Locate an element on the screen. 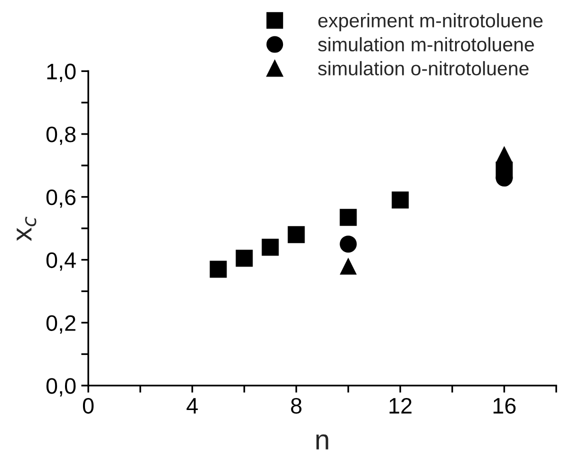 The width and height of the screenshot is (577, 459). y-tick-label: 1,0 is located at coordinates (61, 73).